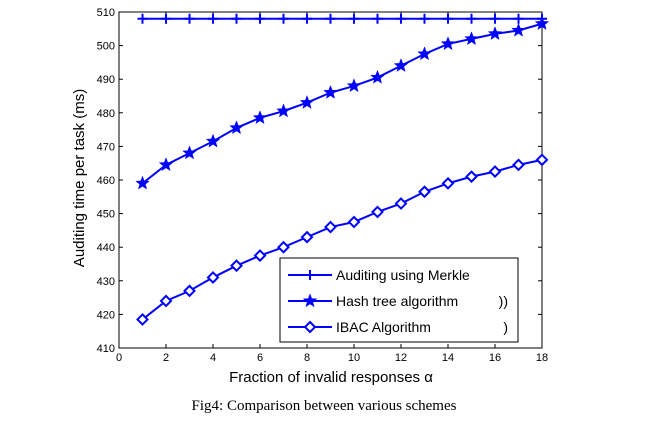  Describe the element at coordinates (106, 315) in the screenshot. I see `y-tick-label: 420` at that location.